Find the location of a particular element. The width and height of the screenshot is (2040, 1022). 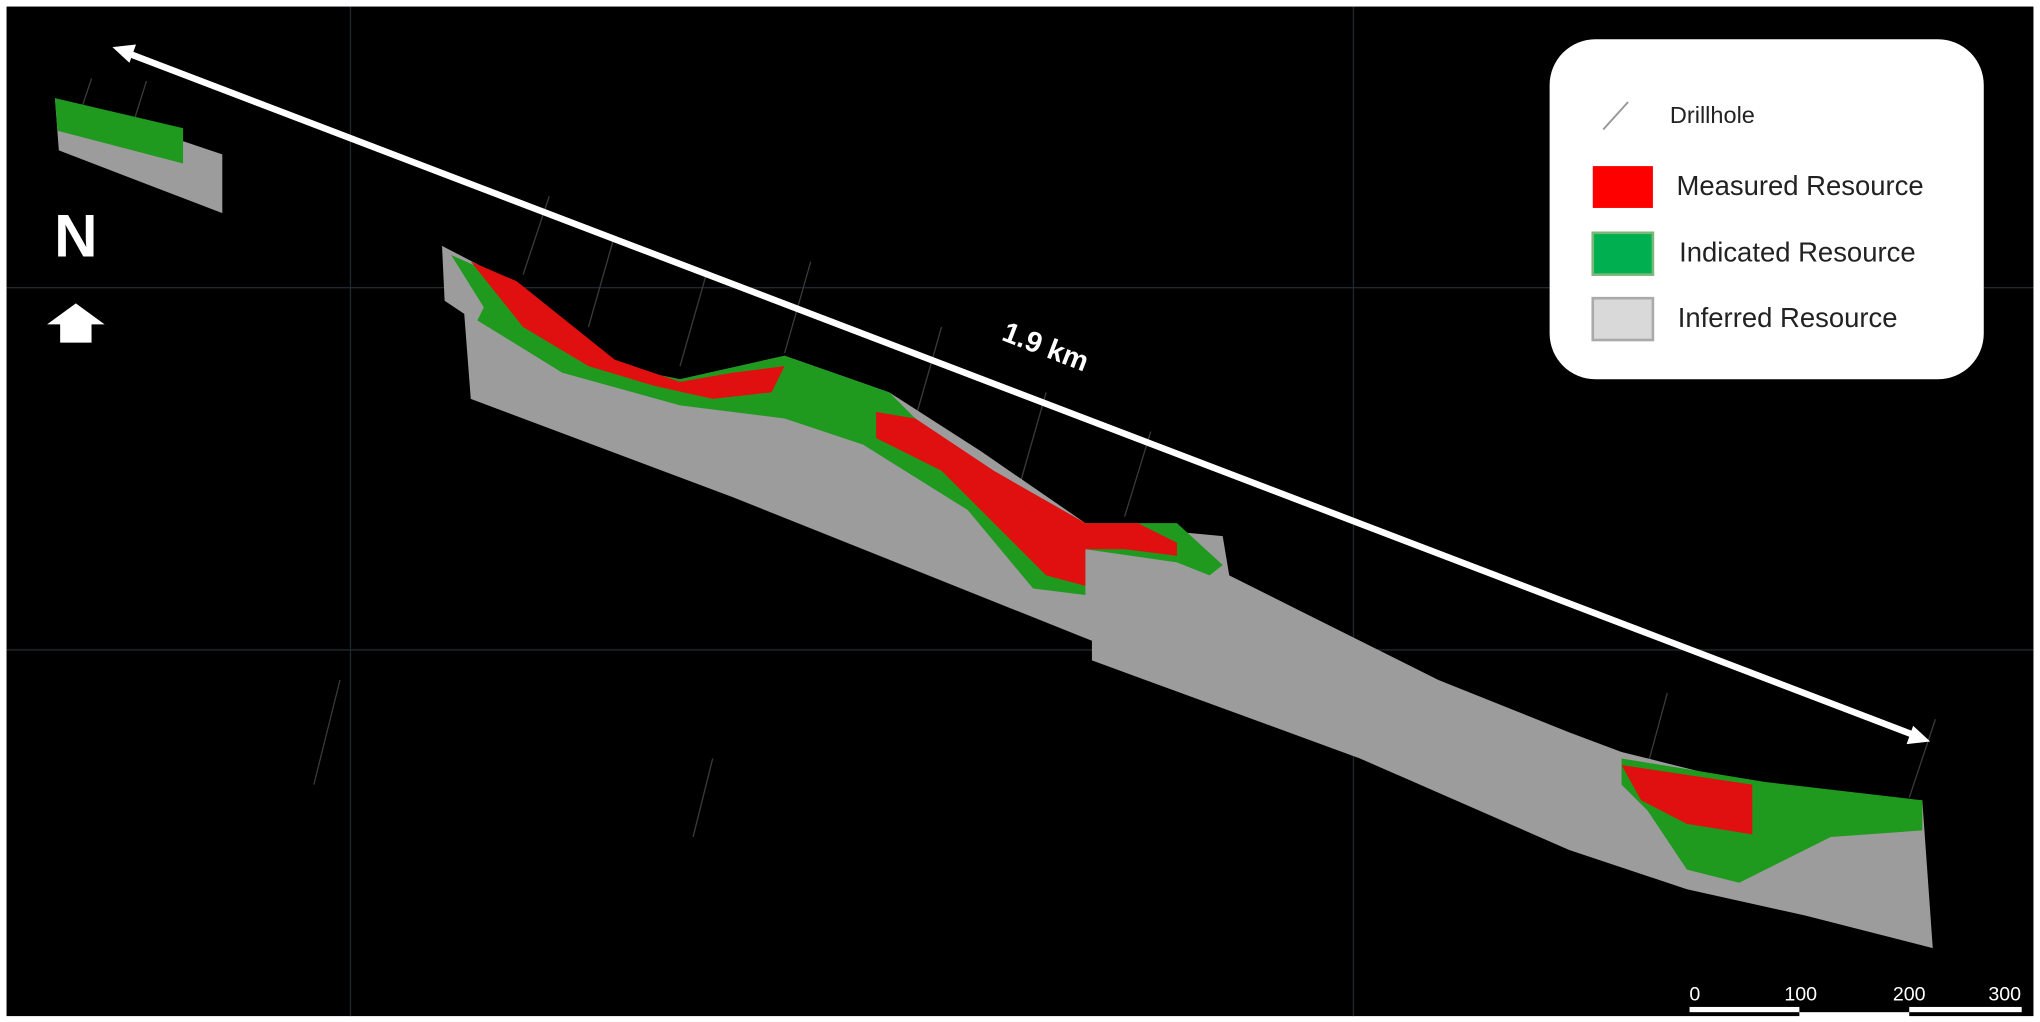

north-arrow is located at coordinates (76, 323).